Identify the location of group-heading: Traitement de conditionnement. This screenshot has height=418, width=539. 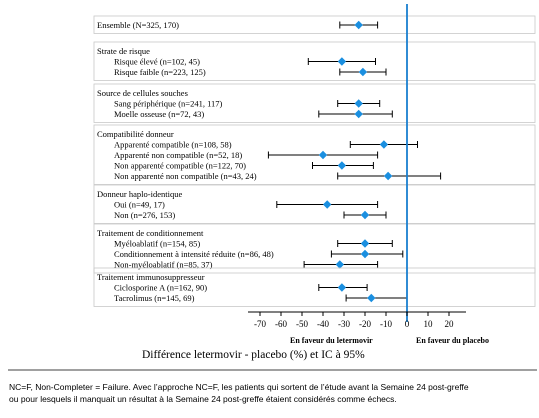
(150, 233).